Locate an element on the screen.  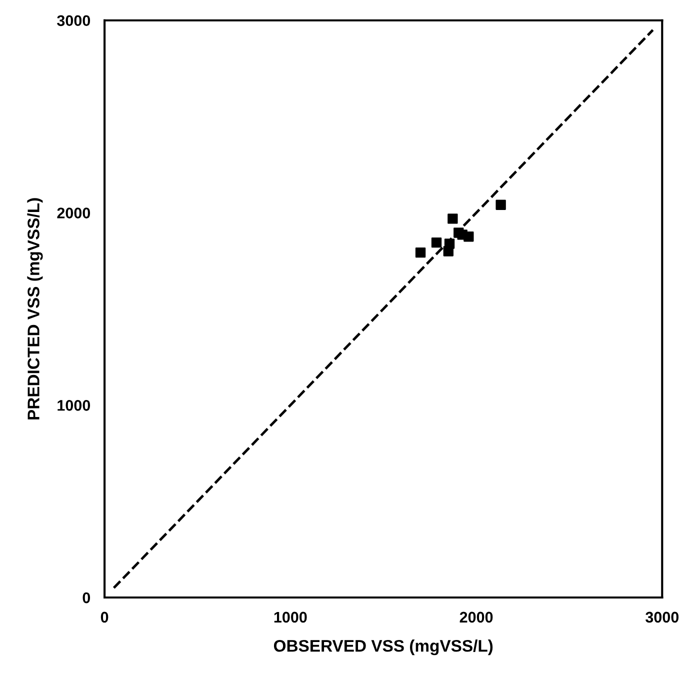
x-tick-label: 2000 is located at coordinates (476, 617).